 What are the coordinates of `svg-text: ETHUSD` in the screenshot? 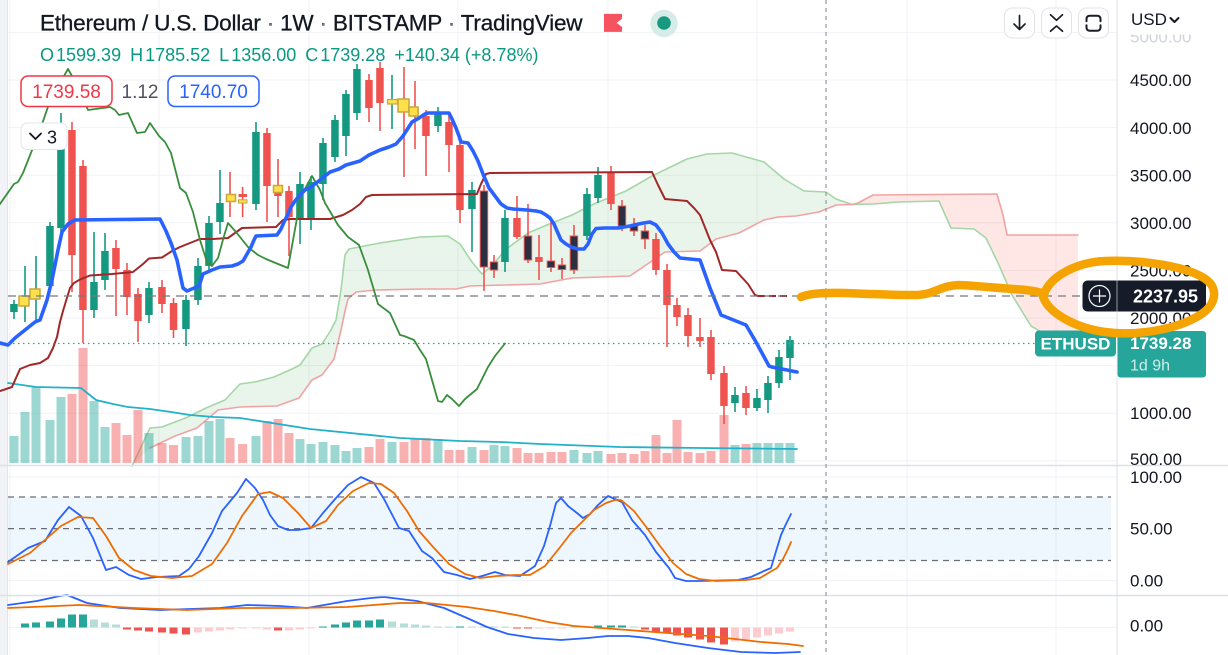 It's located at (1076, 344).